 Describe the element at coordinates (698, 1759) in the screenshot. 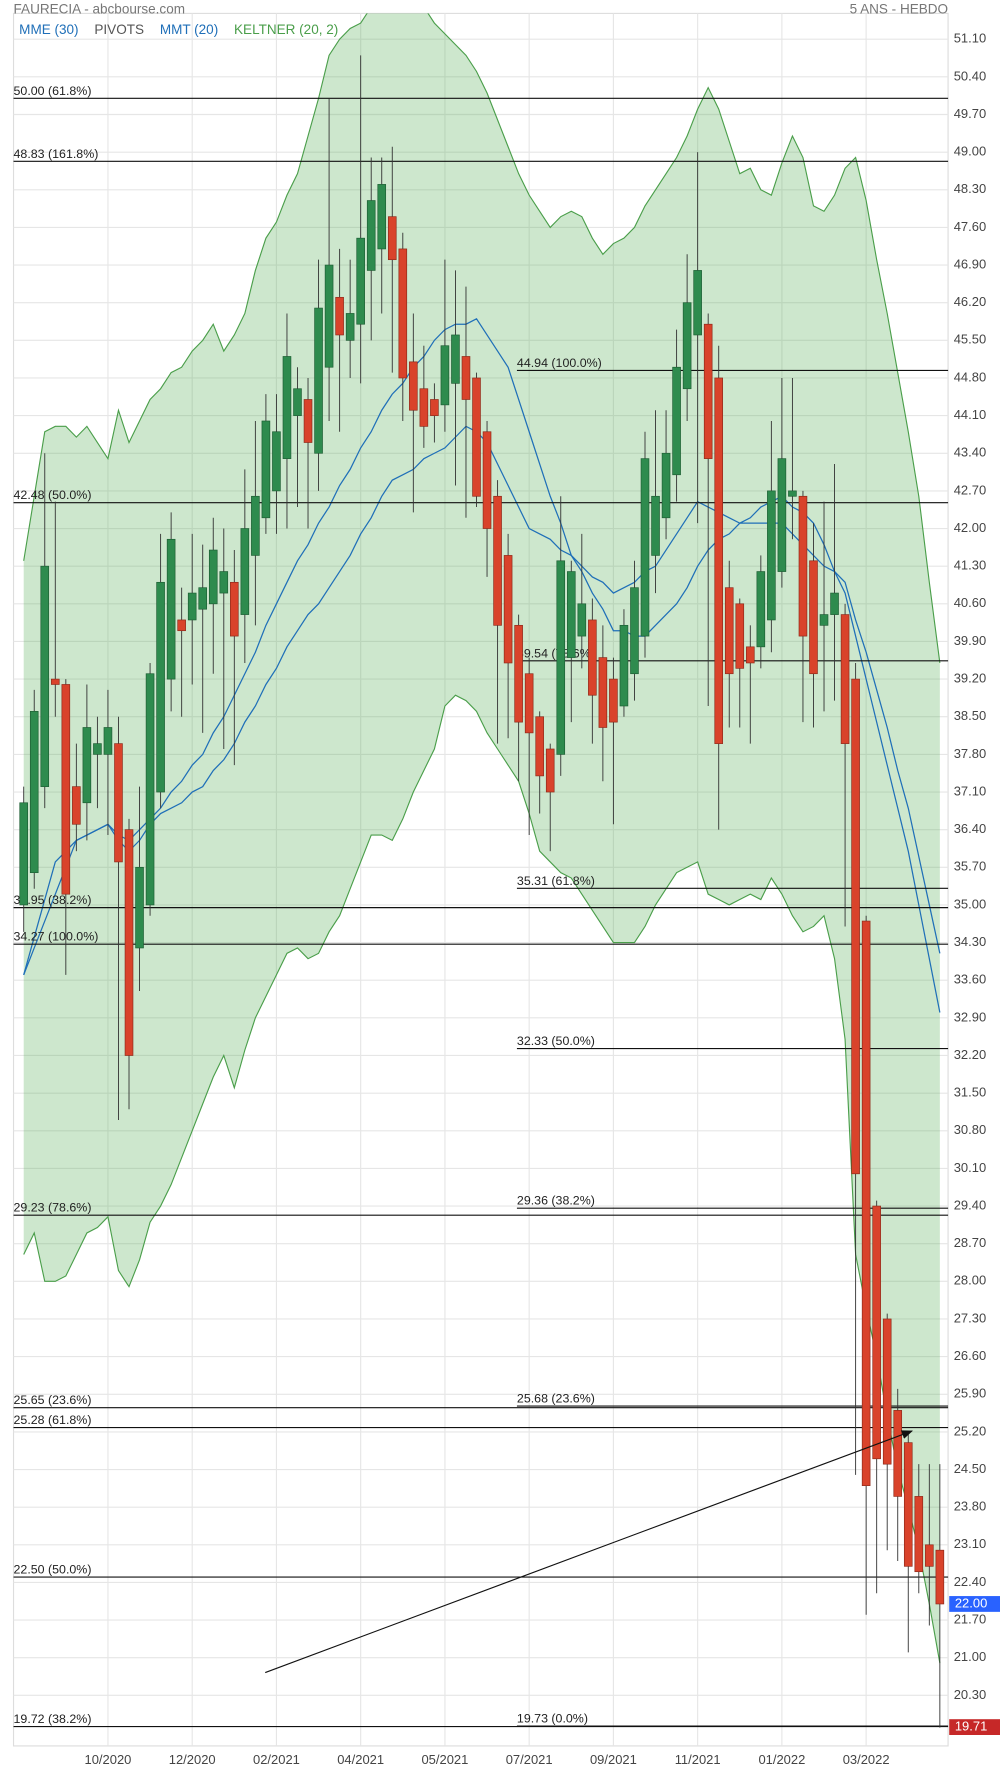

I see `x-tick-label: 11/2021` at that location.